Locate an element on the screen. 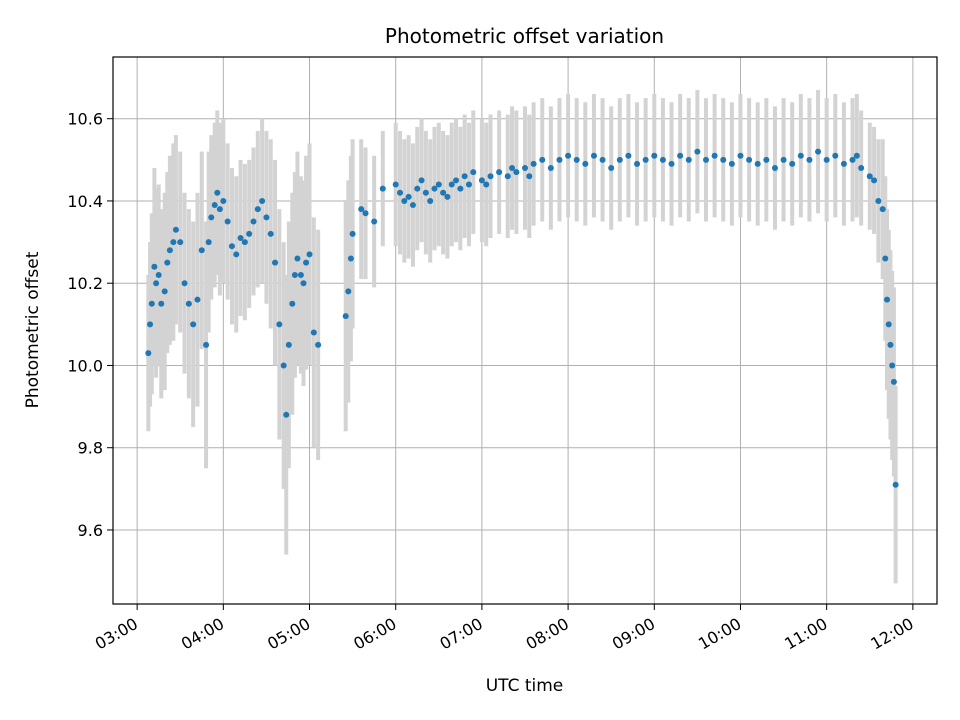 The height and width of the screenshot is (720, 960). y-tick-label: 9.6 is located at coordinates (90, 530).